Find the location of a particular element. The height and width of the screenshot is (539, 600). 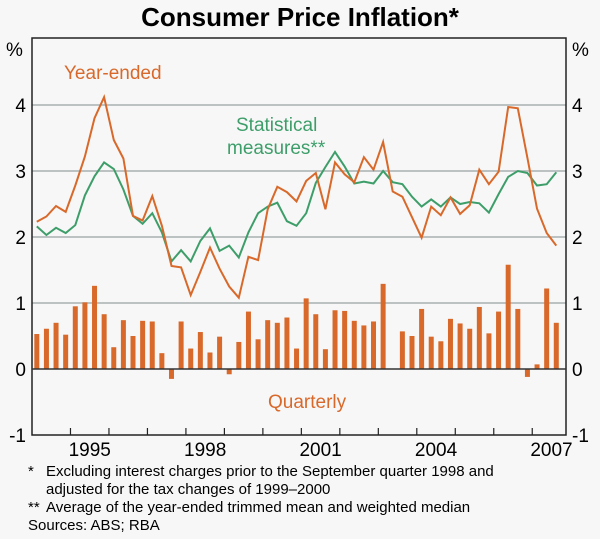

quarterly-label: Quarterly is located at coordinates (307, 402).